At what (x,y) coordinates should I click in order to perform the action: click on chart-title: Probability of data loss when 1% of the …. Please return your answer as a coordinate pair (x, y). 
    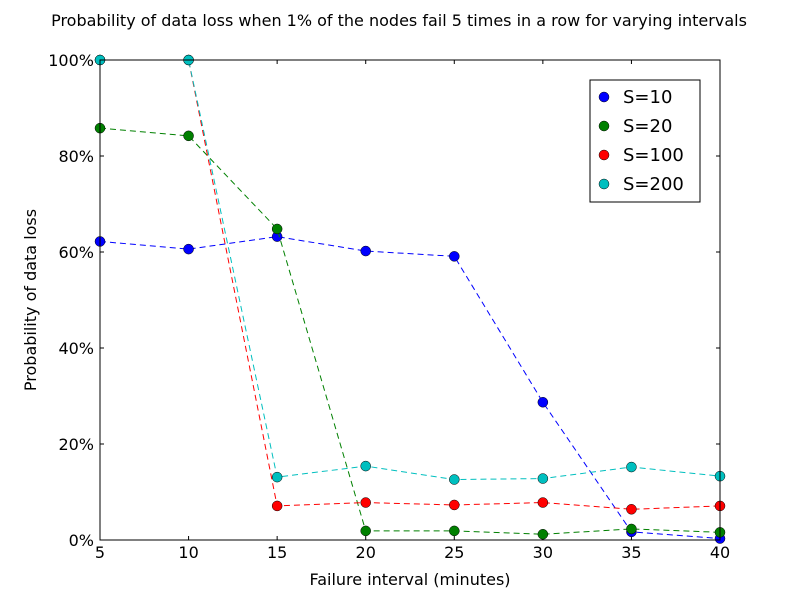
    Looking at the image, I should click on (399, 20).